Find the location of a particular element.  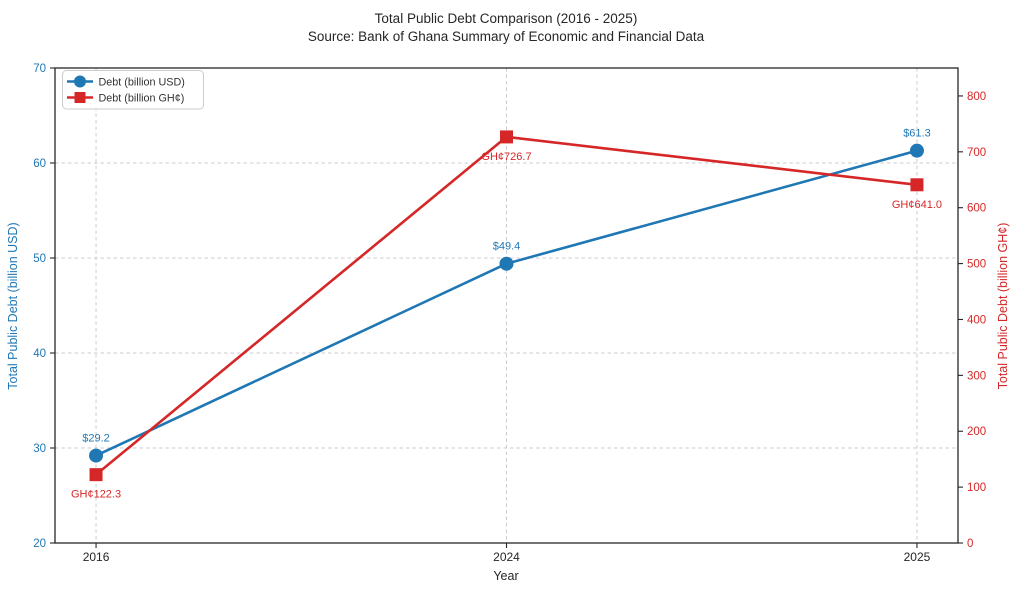

right-tick-label: 400 is located at coordinates (976, 320).